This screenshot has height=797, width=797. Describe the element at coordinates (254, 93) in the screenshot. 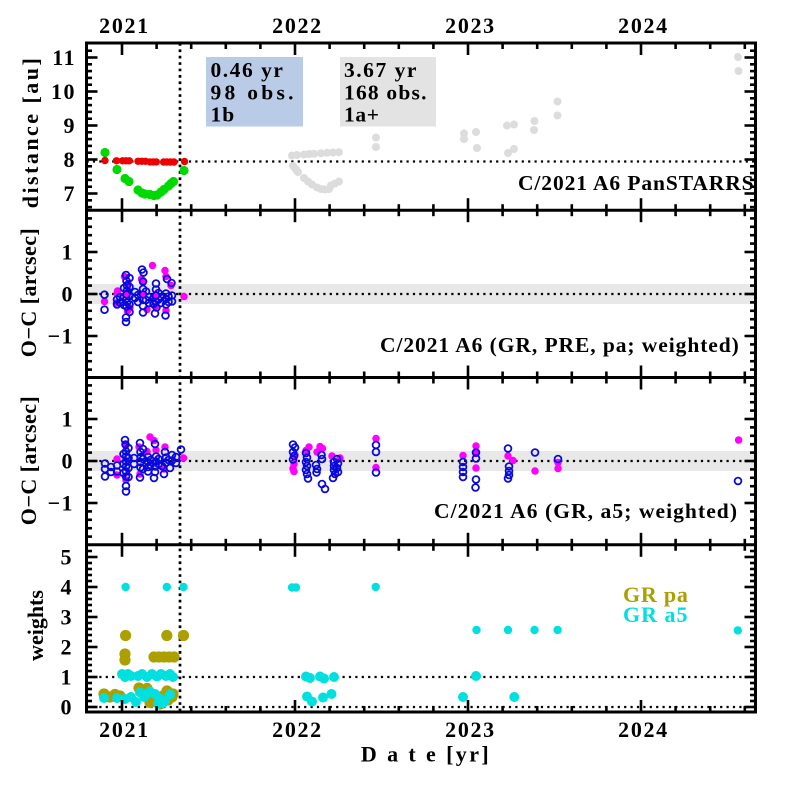

I see `svg-text: 98 obs.` at that location.